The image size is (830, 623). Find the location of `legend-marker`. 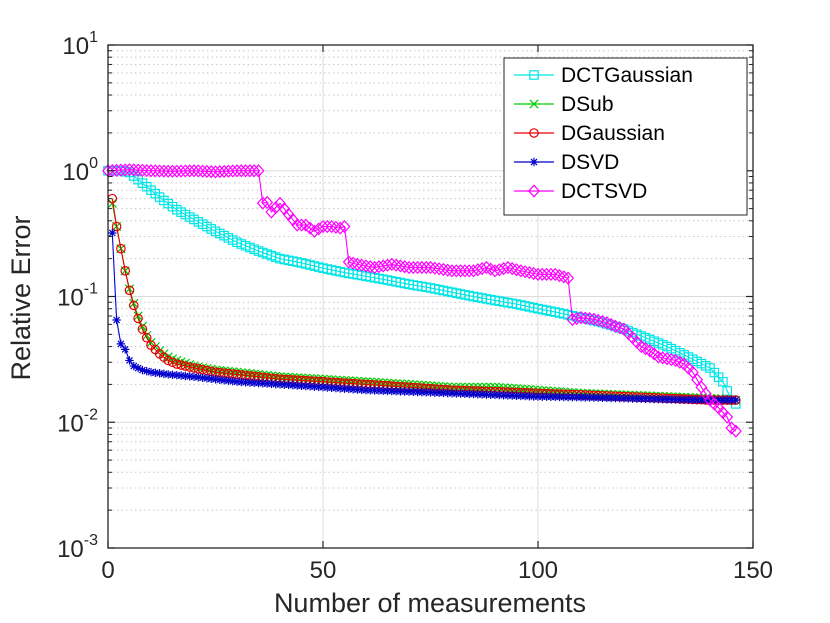

legend-marker is located at coordinates (534, 75).